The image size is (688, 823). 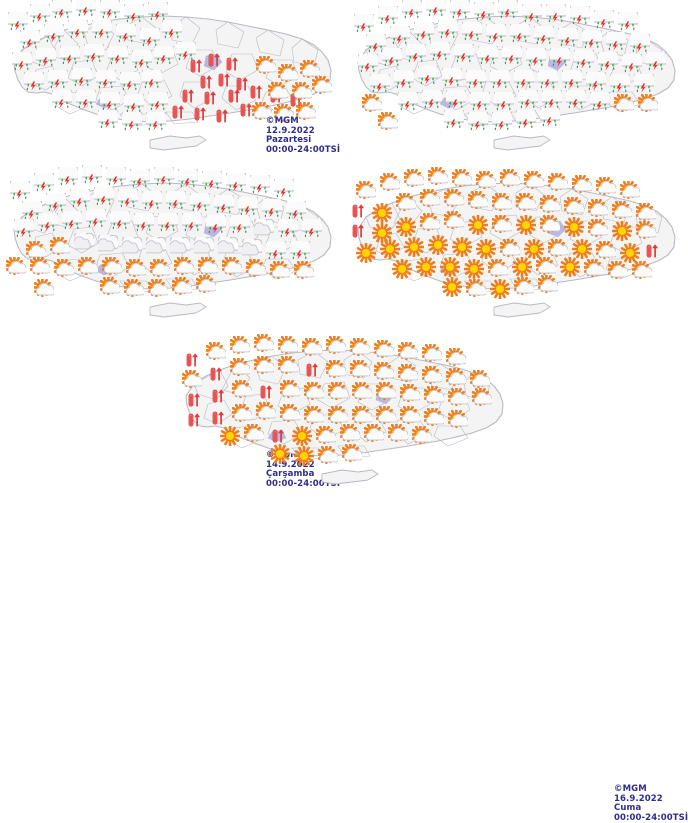 I want to click on forecast-panel-2: ©MGM 13.9.2022 Salı 00:00-24:00TSİ, so click(x=516, y=83).